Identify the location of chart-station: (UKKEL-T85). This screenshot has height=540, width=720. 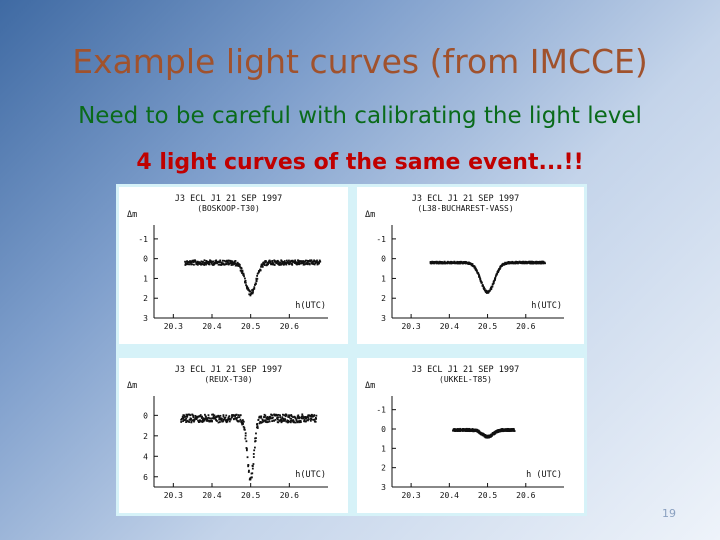
(465, 379).